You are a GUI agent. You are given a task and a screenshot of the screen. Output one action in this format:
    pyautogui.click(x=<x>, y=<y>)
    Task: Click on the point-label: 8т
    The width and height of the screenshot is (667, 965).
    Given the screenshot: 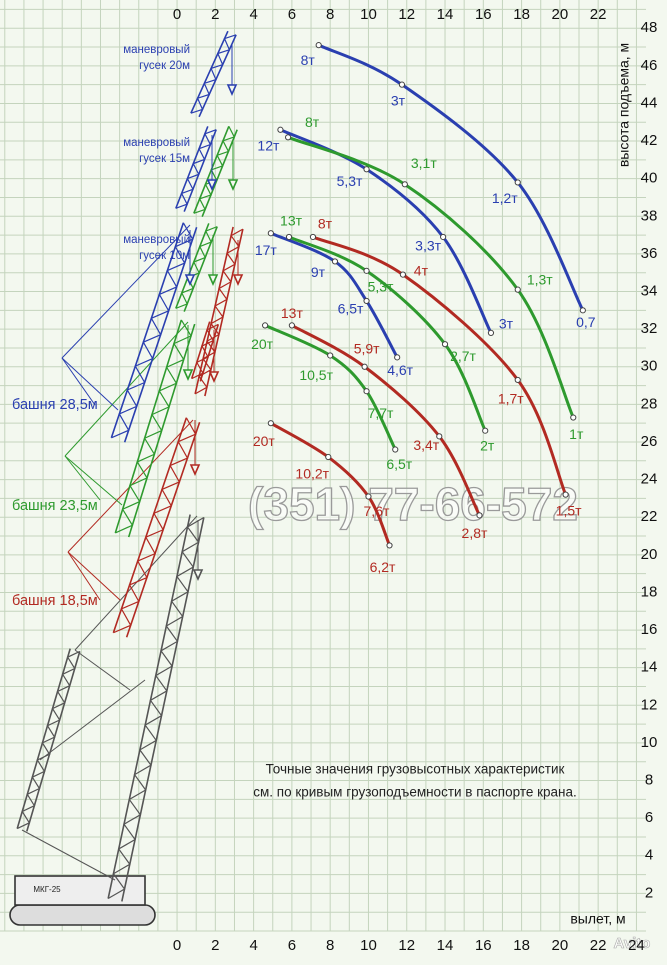 What is the action you would take?
    pyautogui.click(x=325, y=224)
    